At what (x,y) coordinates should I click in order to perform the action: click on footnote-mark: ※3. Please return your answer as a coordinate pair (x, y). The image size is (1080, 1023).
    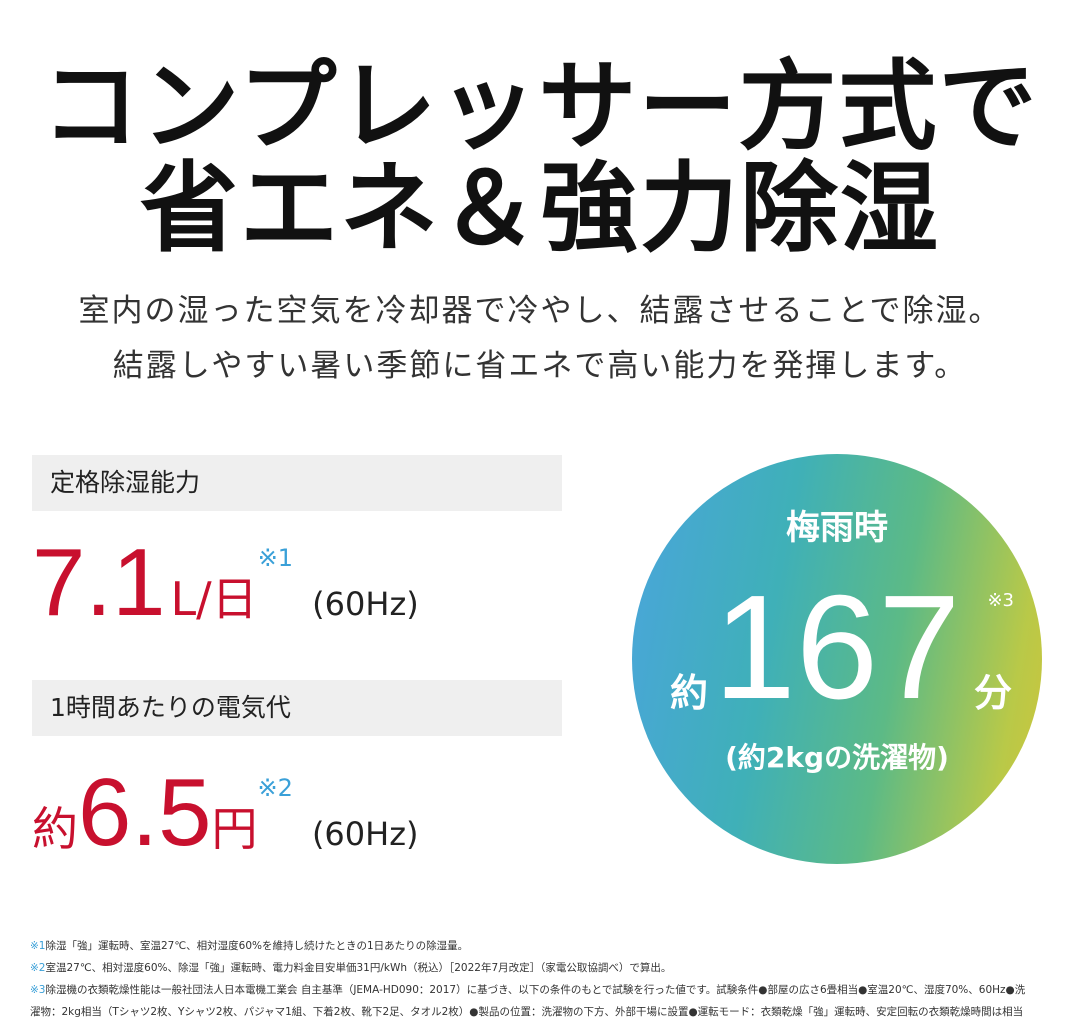
    Looking at the image, I should click on (38, 990).